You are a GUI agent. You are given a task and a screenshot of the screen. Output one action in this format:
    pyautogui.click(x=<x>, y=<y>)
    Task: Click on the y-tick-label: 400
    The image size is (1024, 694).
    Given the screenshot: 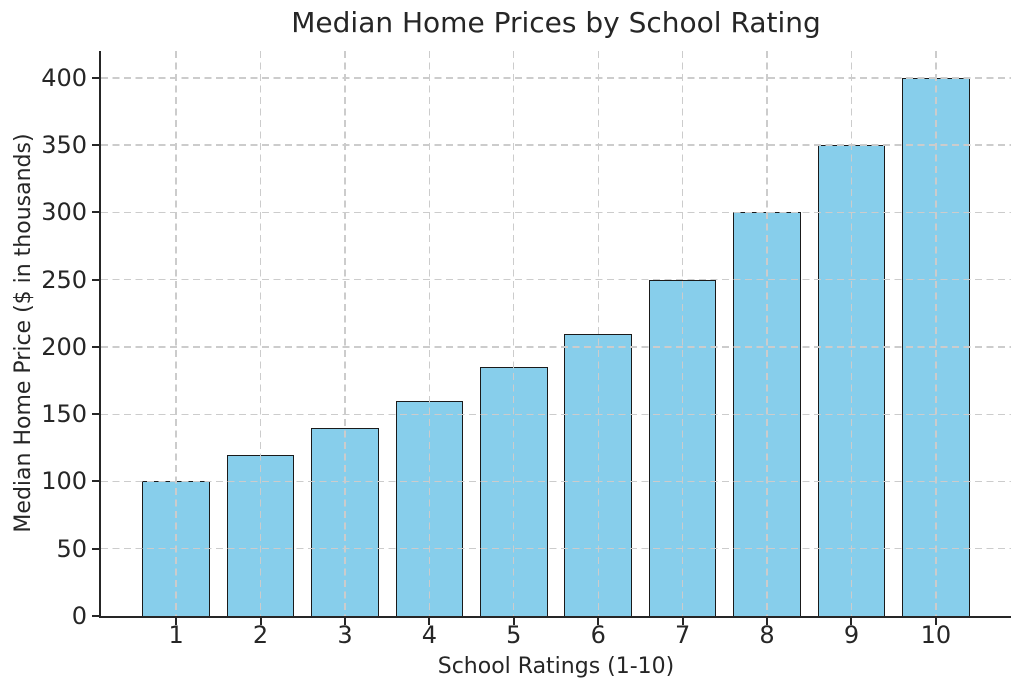 What is the action you would take?
    pyautogui.click(x=64, y=77)
    